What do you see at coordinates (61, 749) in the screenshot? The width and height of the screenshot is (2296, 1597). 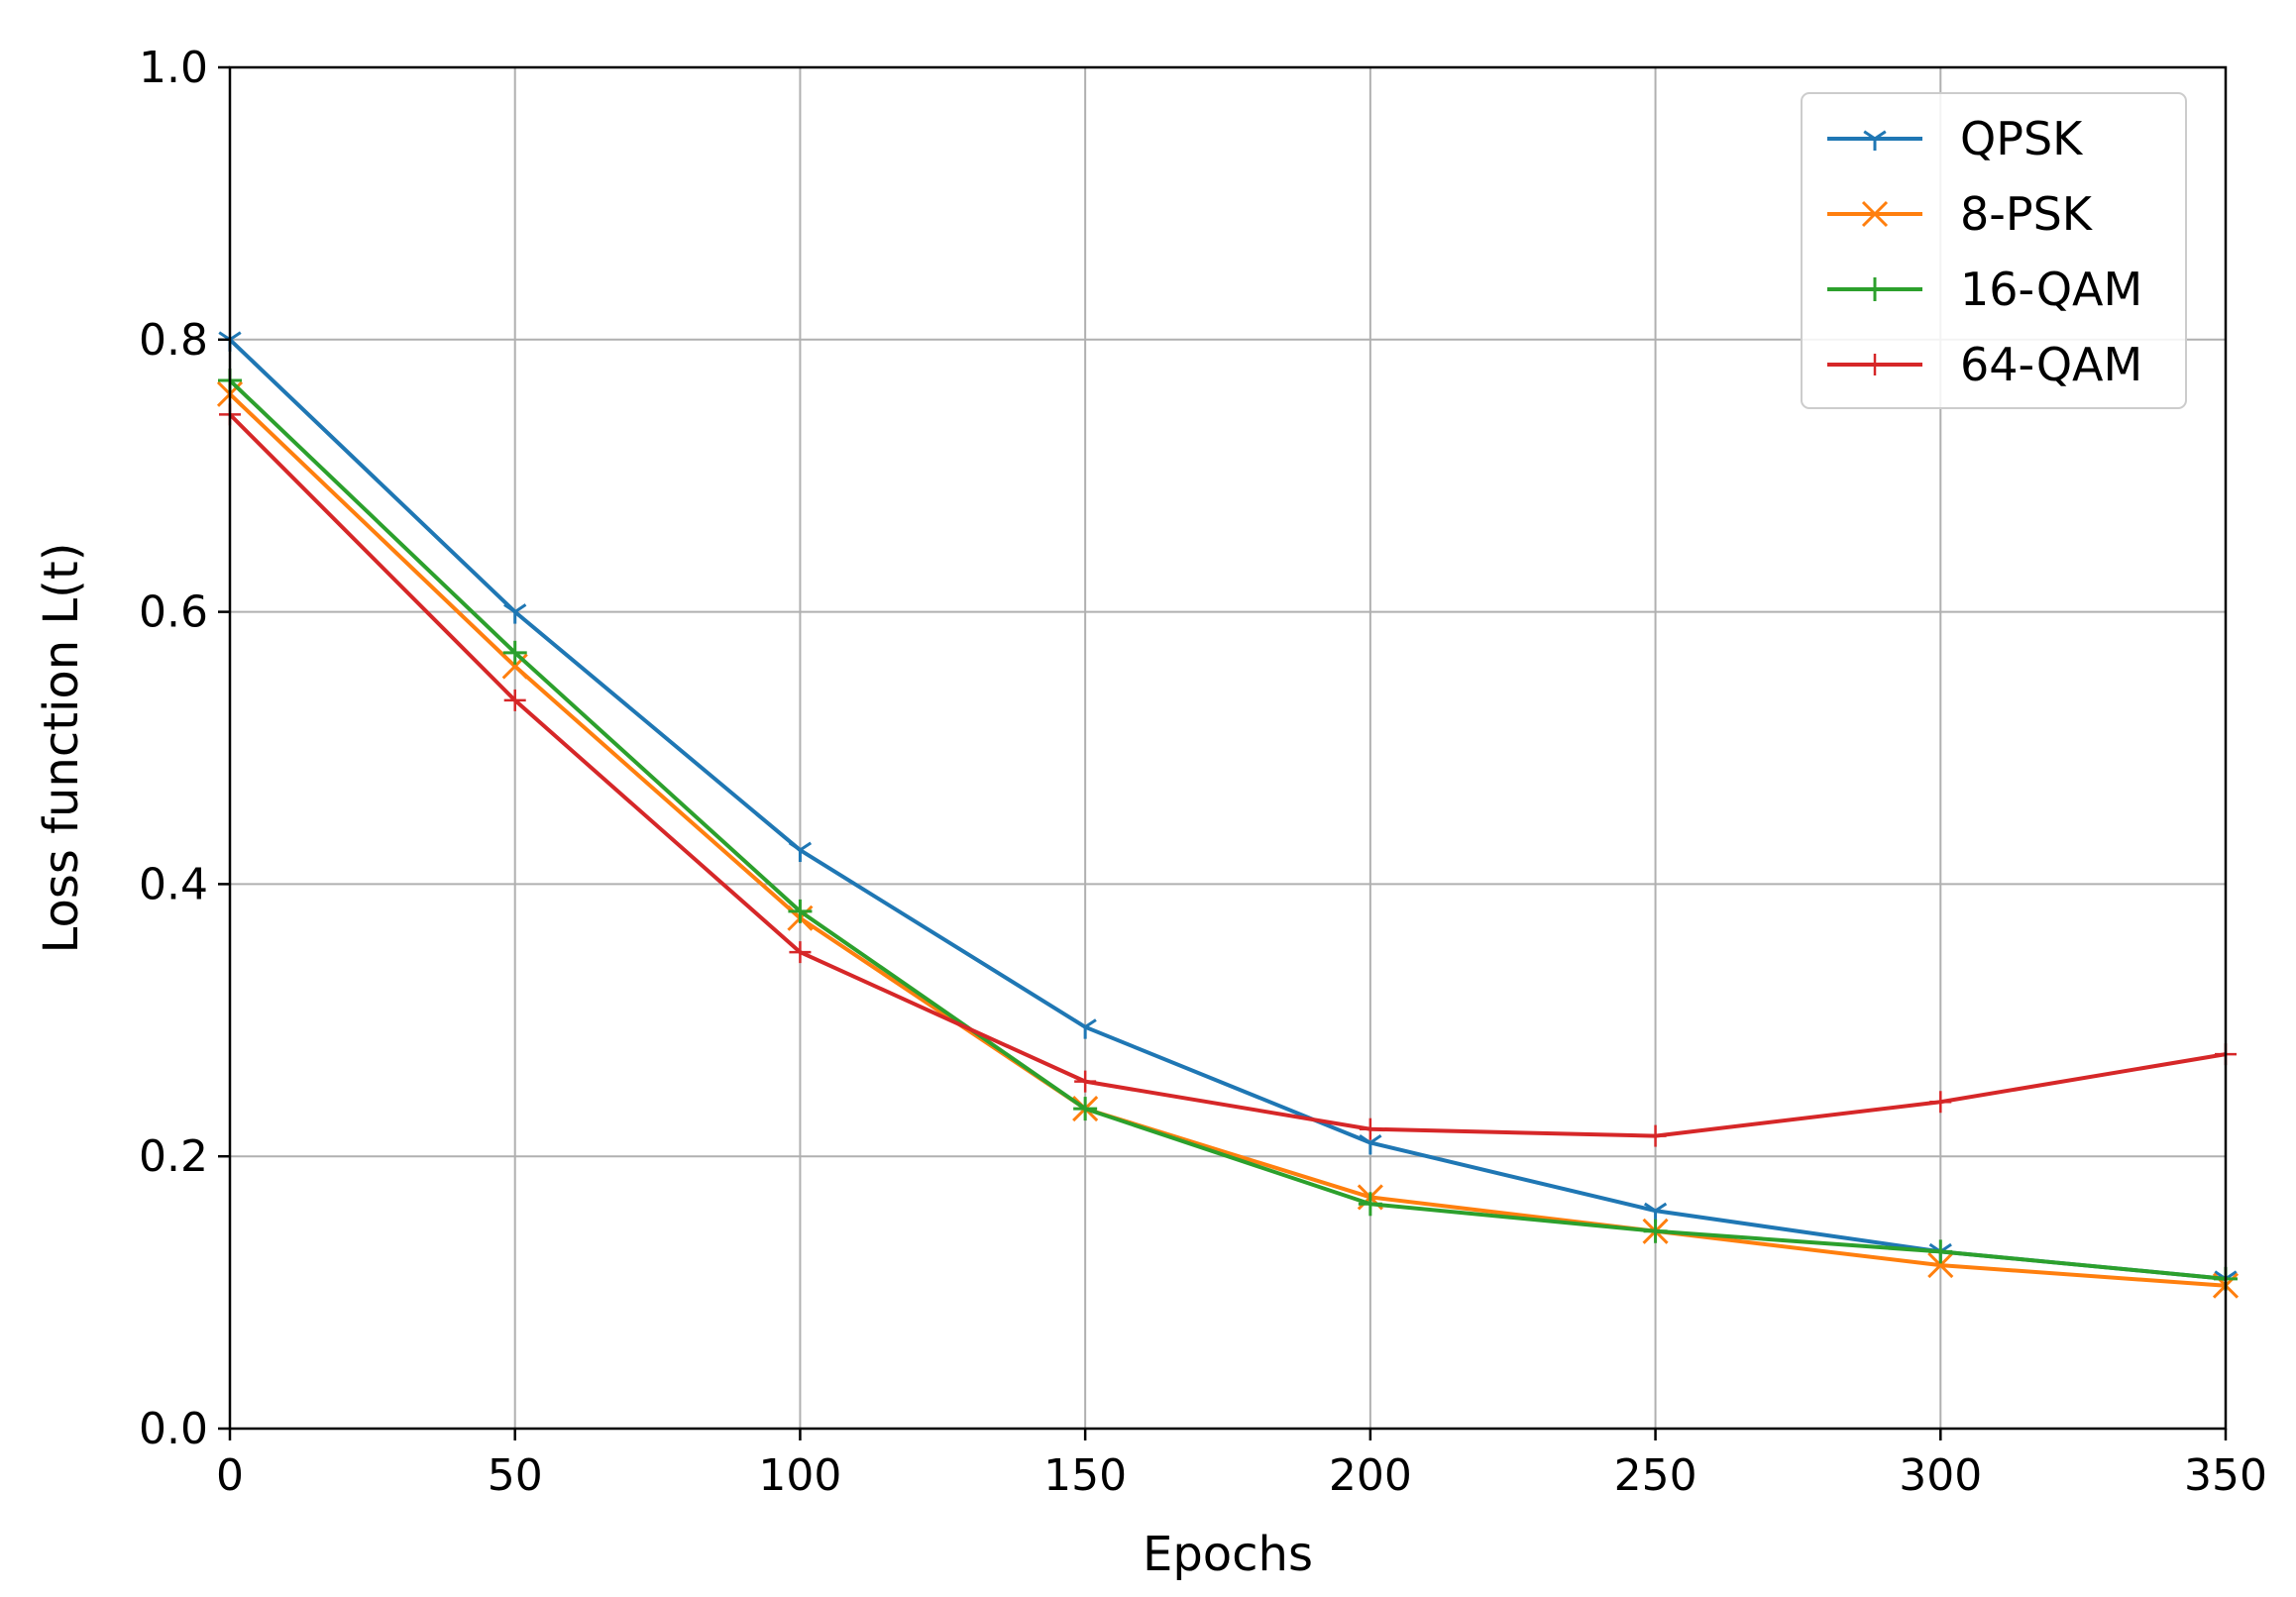 I see `y-axis-label: Loss function L(t)` at bounding box center [61, 749].